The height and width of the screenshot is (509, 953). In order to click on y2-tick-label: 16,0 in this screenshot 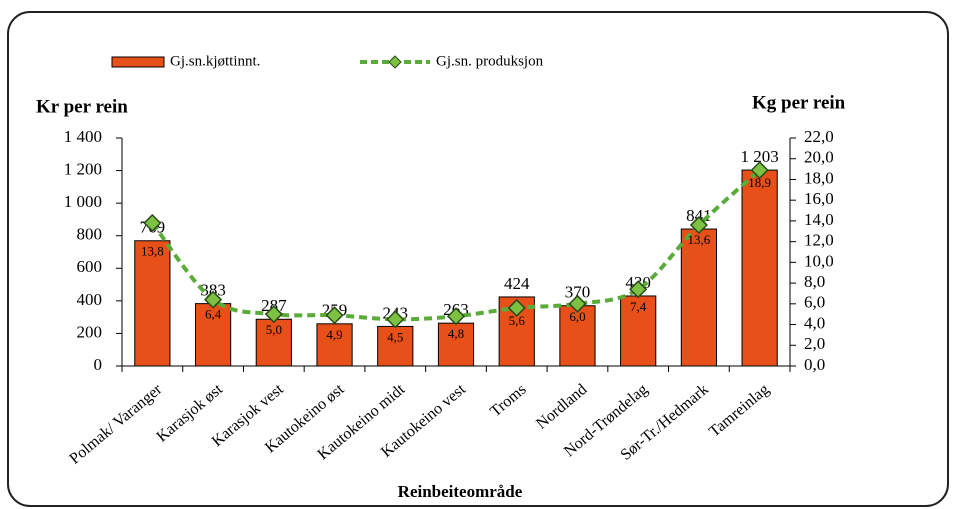, I will do `click(819, 198)`.